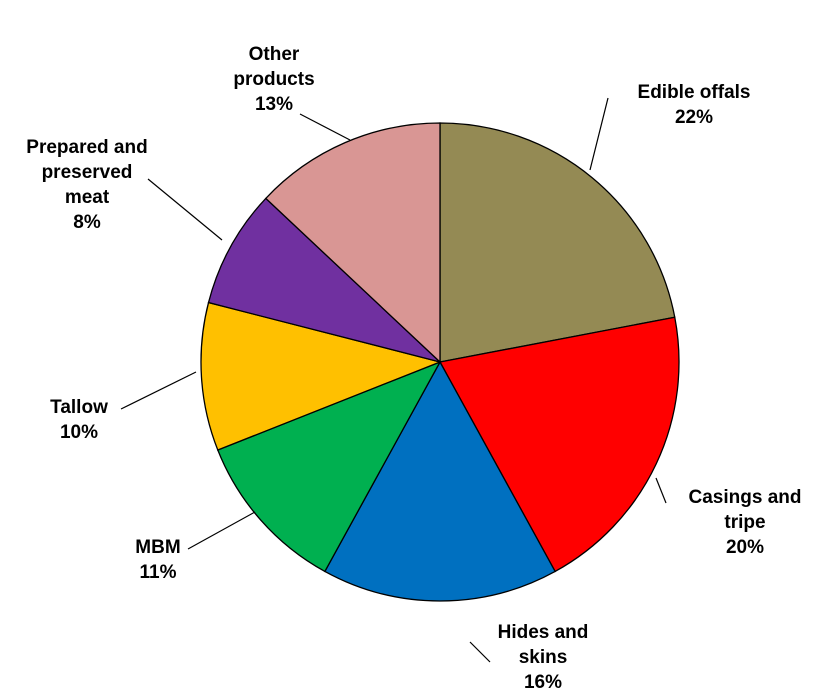 This screenshot has width=820, height=696. Describe the element at coordinates (86, 147) in the screenshot. I see `slice-name-label: Prepared and` at that location.